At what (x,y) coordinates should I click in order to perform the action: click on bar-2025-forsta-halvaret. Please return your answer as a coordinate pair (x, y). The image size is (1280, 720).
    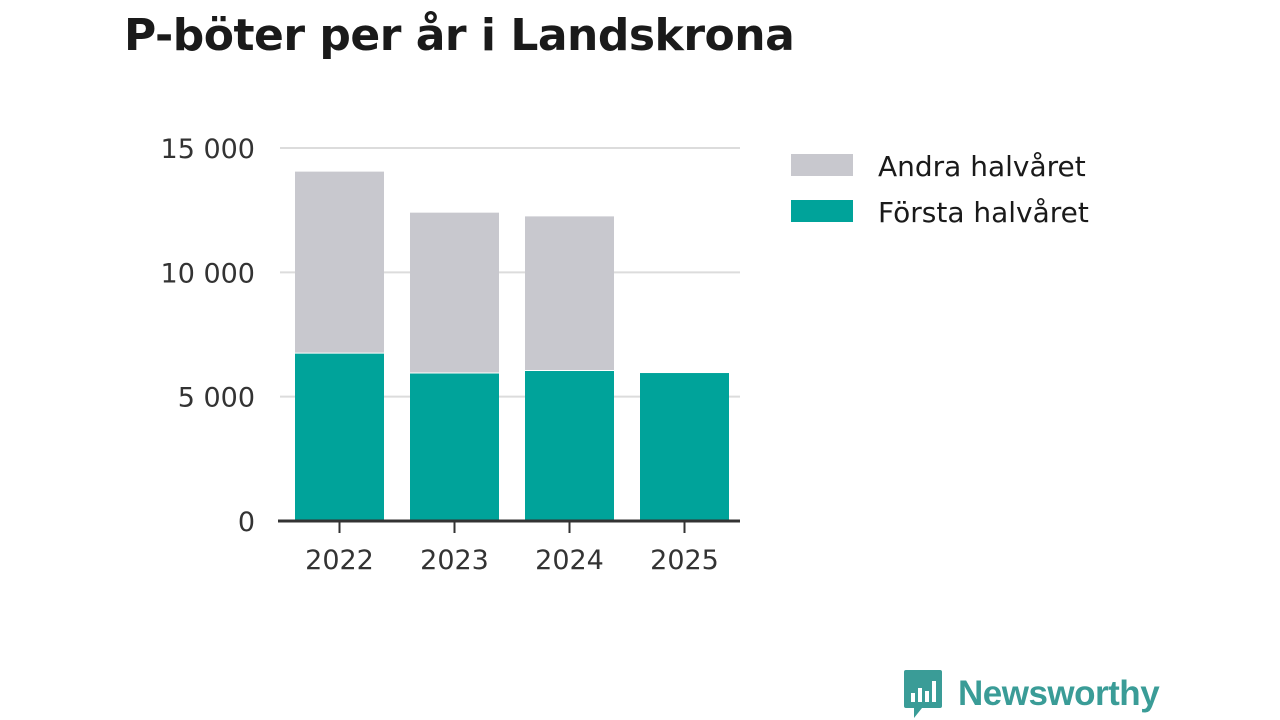
    Looking at the image, I should click on (684, 447).